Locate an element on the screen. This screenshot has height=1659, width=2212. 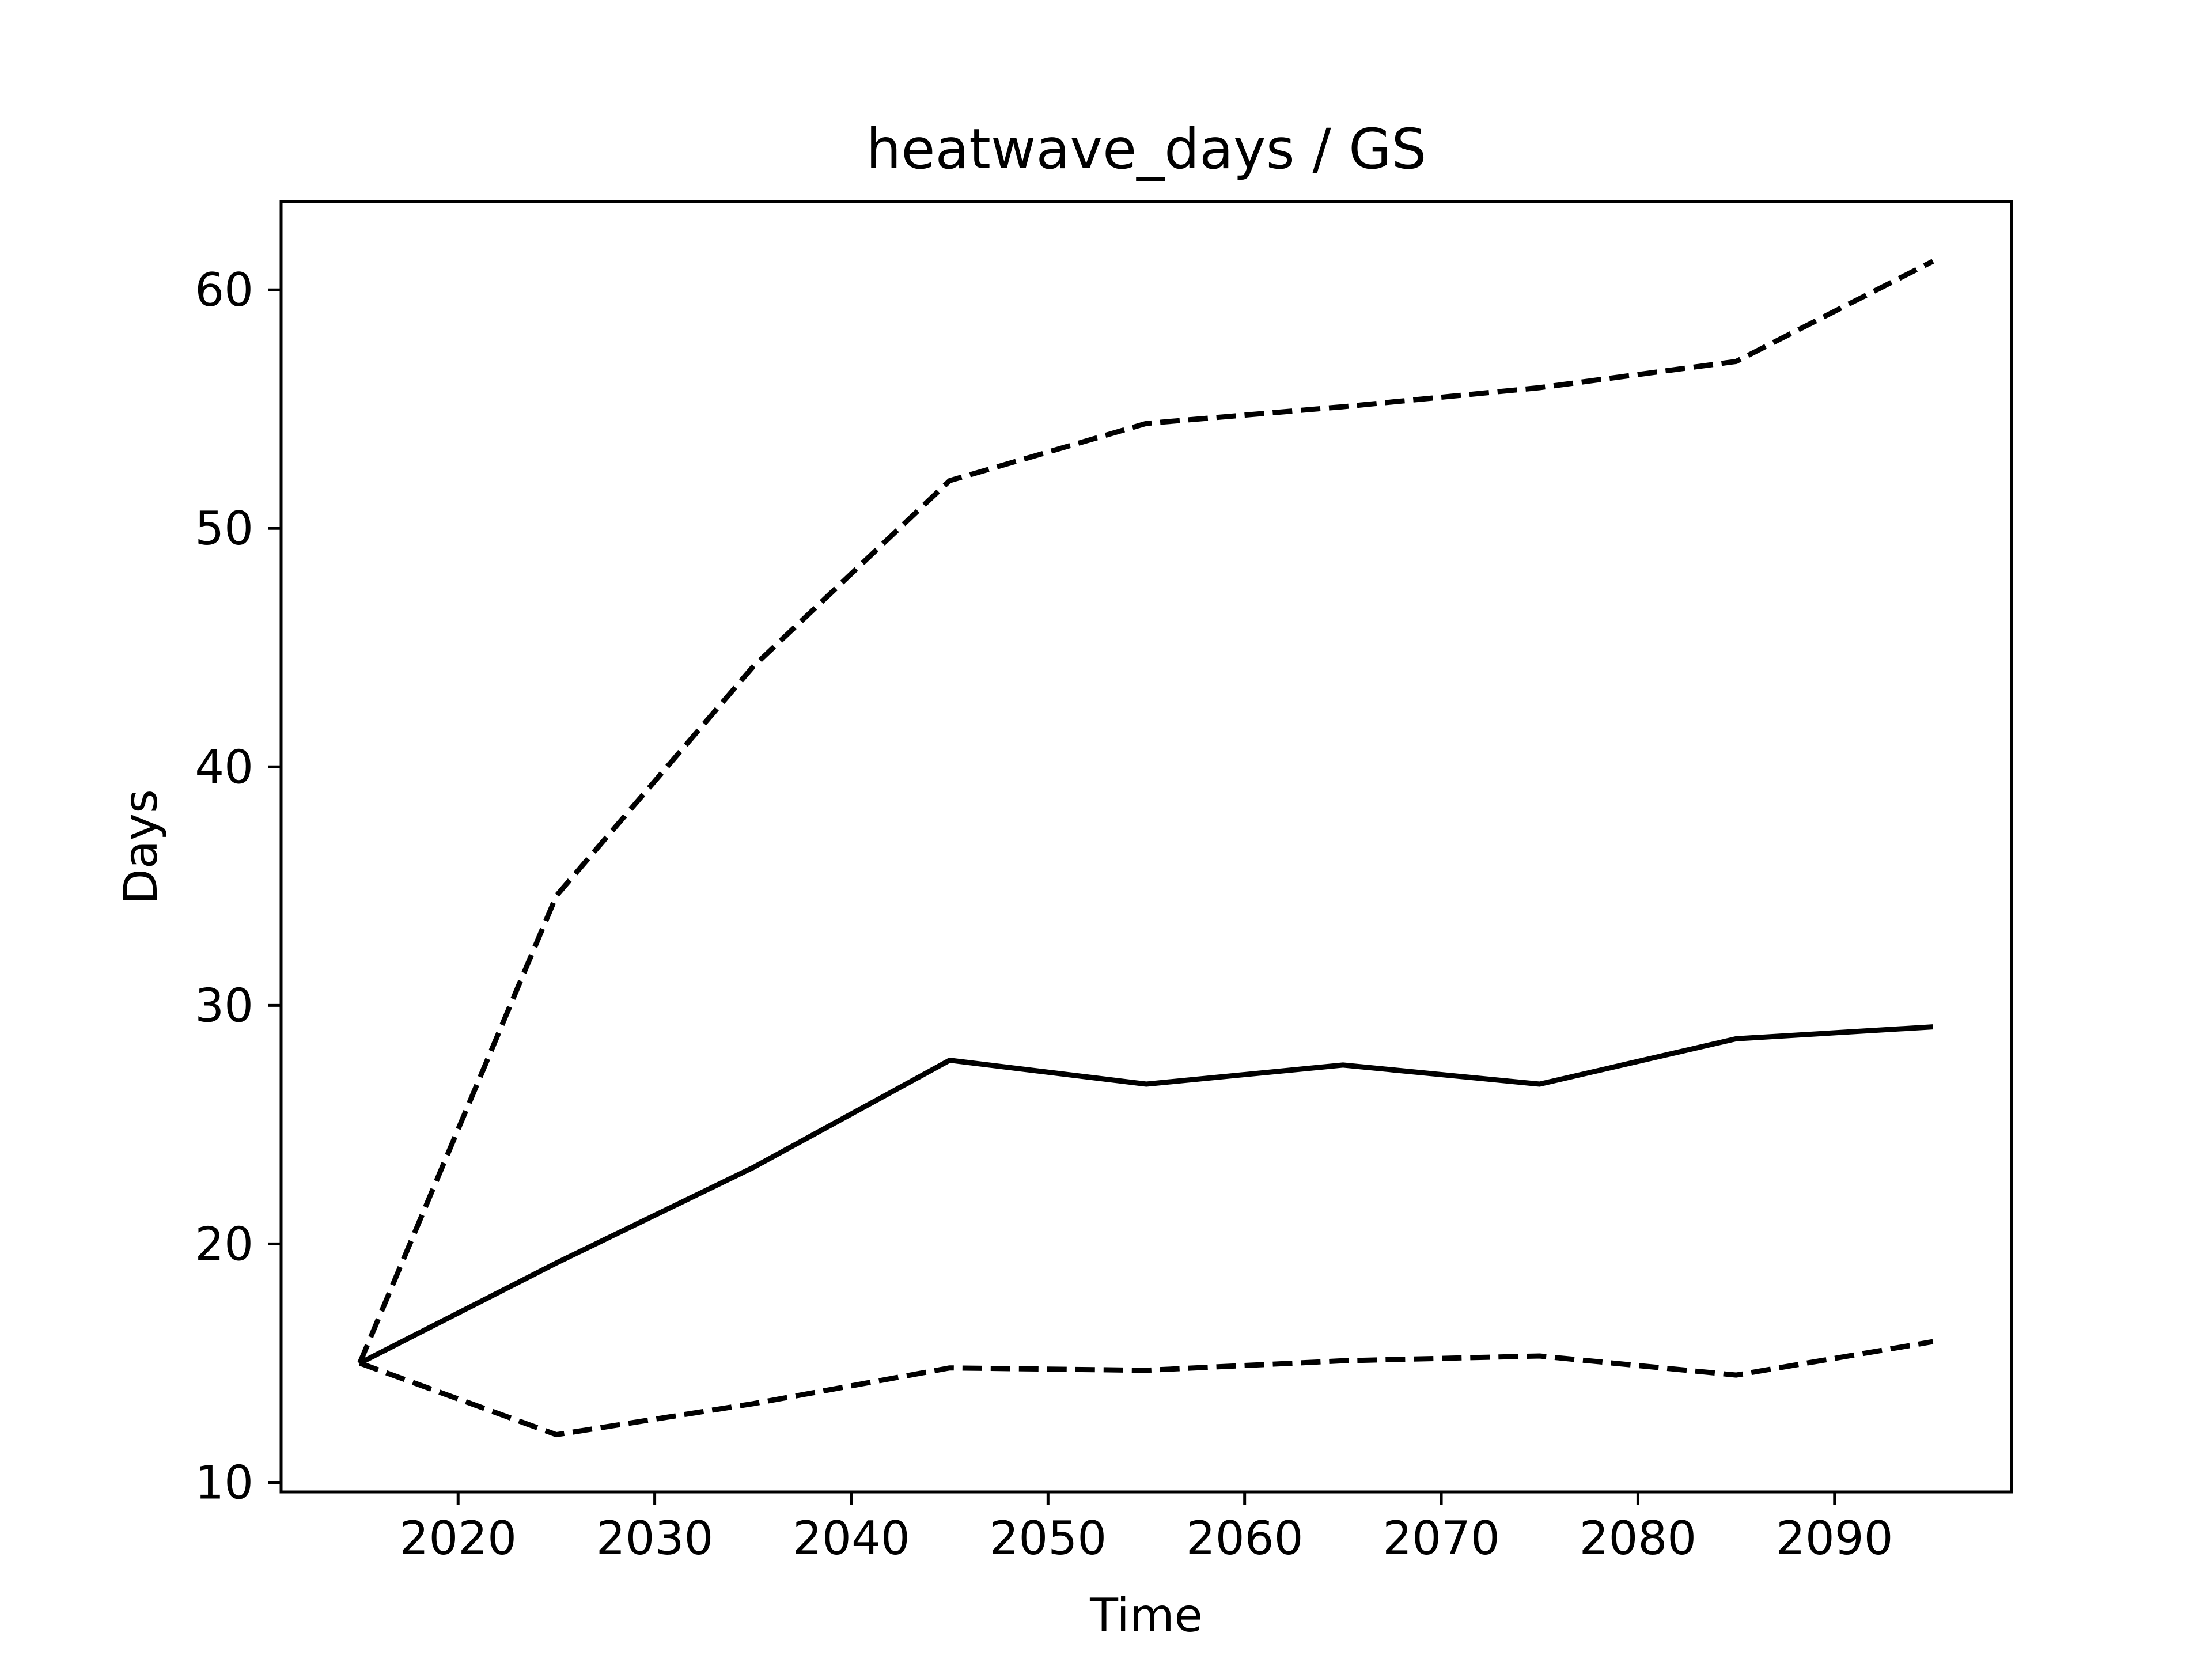
x-tick-label: 2030 is located at coordinates (655, 1538).